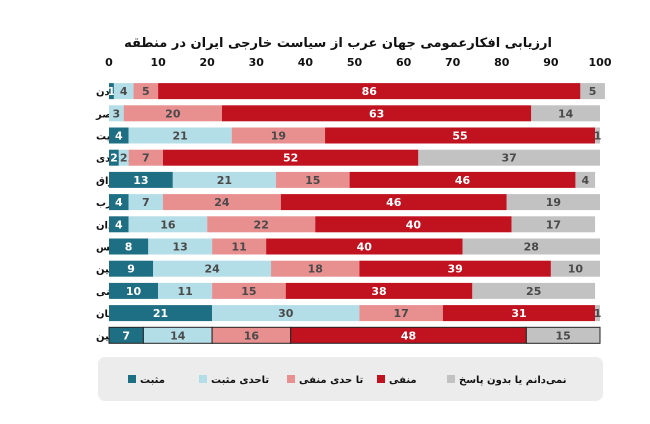 Image resolution: width=650 pixels, height=424 pixels. What do you see at coordinates (109, 62) in the screenshot?
I see `x-tick-label: 0` at bounding box center [109, 62].